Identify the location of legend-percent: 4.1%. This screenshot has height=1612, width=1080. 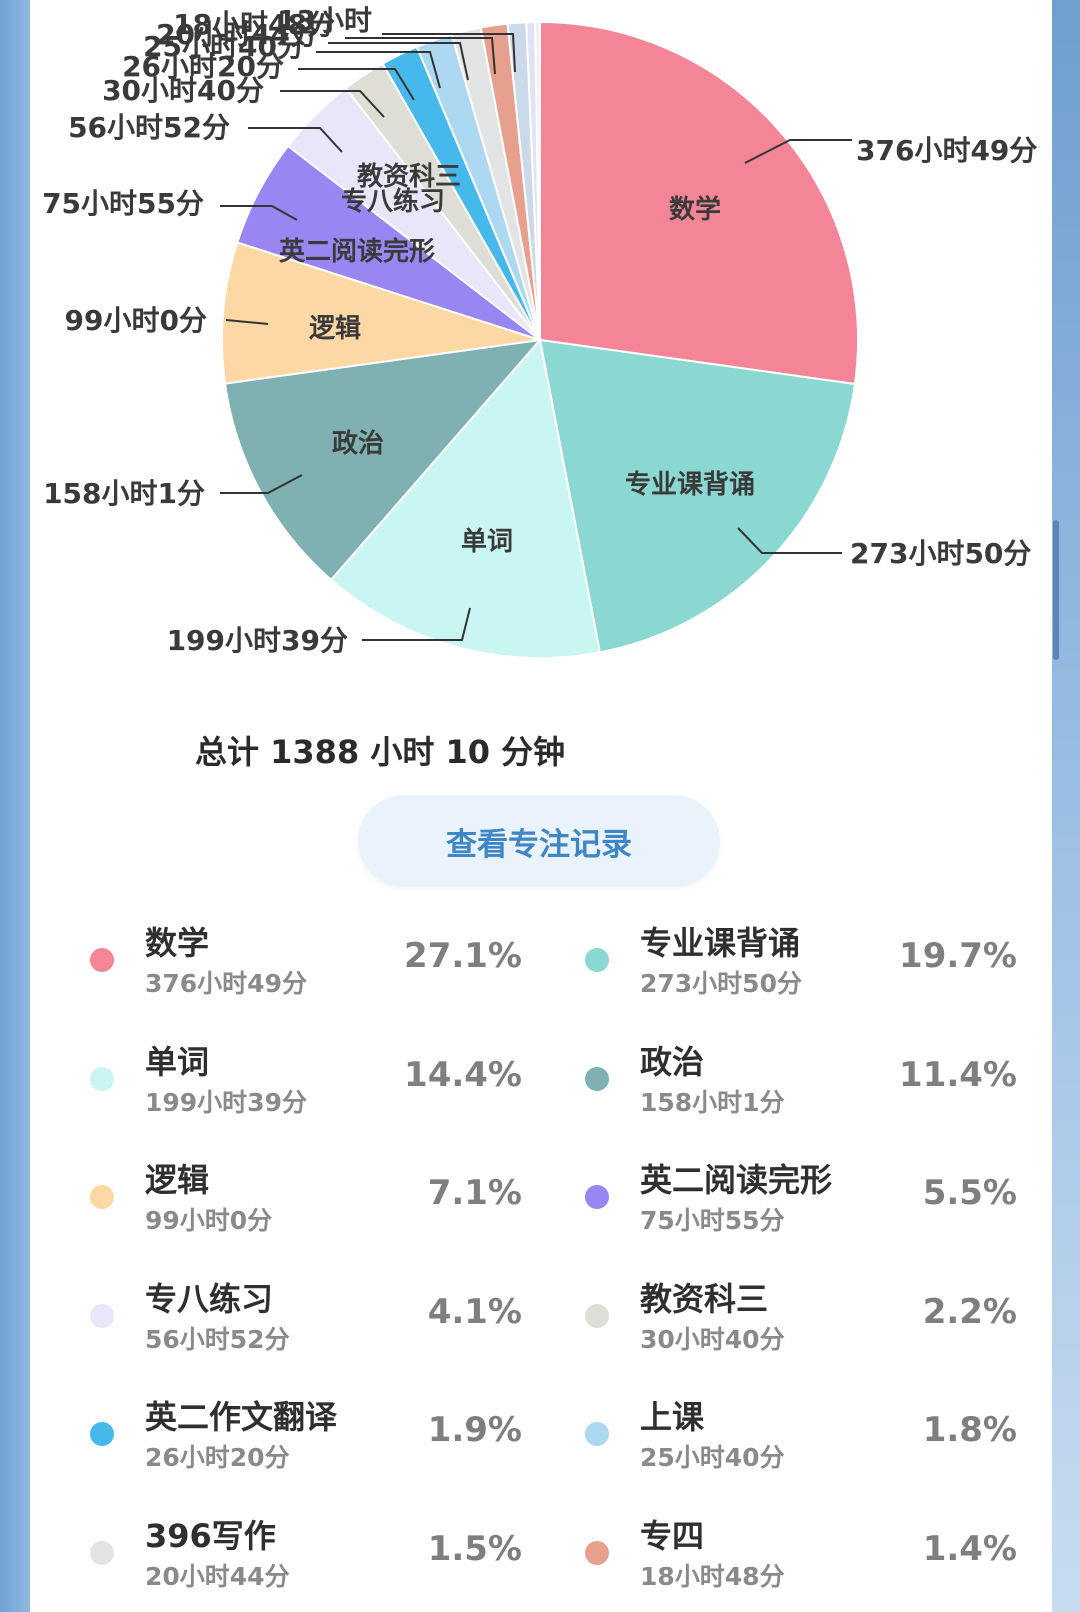
(474, 1311).